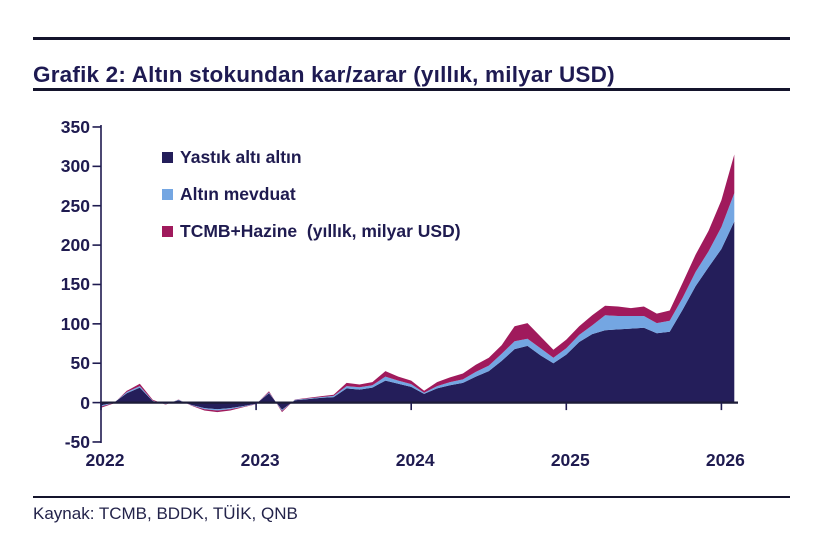  Describe the element at coordinates (311, 194) in the screenshot. I see `legend-item: Altın mevduat` at that location.